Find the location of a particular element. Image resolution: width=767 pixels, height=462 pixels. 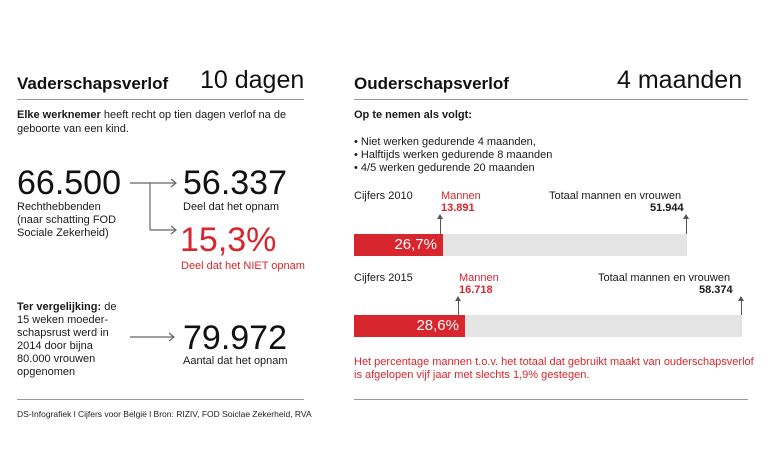

right-title-divider is located at coordinates (551, 99).